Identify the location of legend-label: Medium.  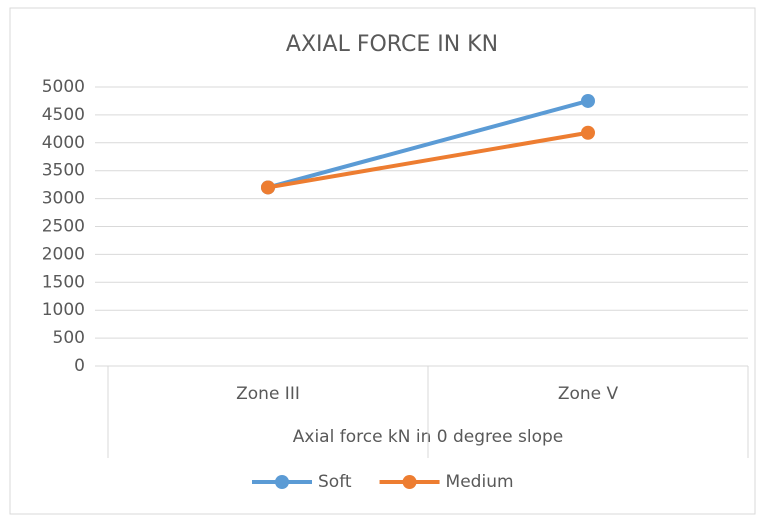
(480, 482).